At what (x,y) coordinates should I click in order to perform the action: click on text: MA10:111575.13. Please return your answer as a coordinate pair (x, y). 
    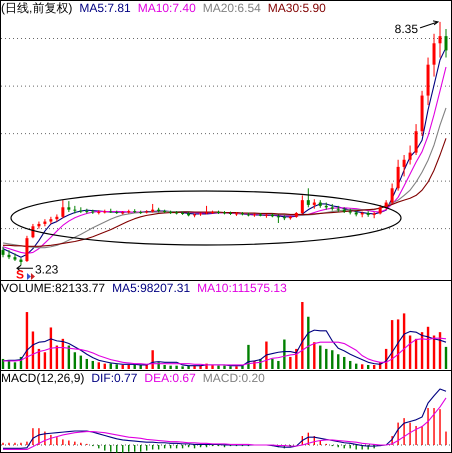
    Looking at the image, I should click on (242, 288).